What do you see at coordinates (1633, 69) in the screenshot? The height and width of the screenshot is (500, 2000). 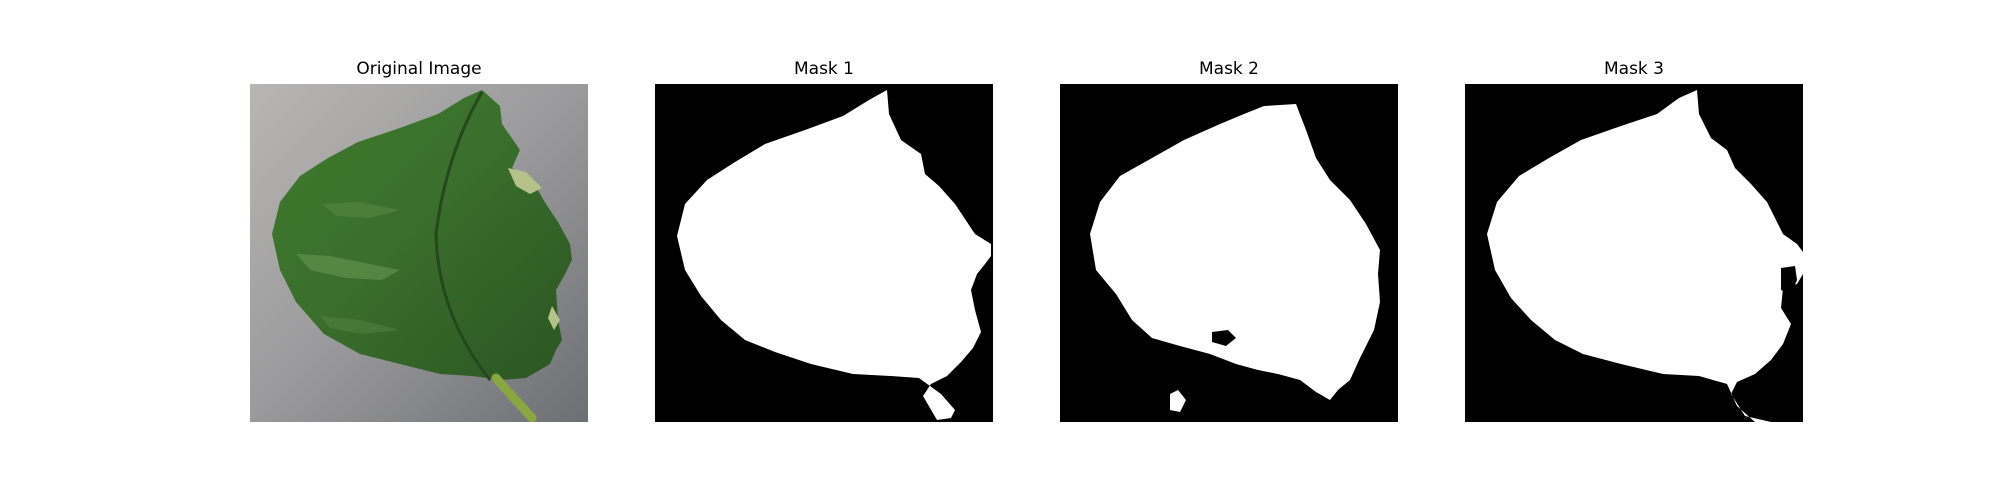 I see `panel-title: Mask 3` at bounding box center [1633, 69].